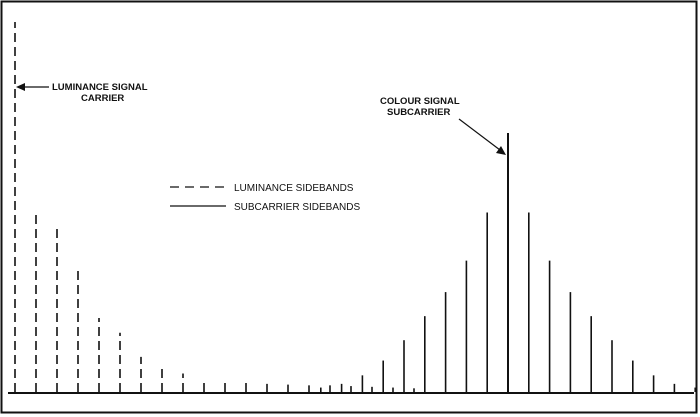 This screenshot has height=417, width=700. Describe the element at coordinates (418, 112) in the screenshot. I see `colour-subcarrier-label-line2: SUBCARRIER` at that location.